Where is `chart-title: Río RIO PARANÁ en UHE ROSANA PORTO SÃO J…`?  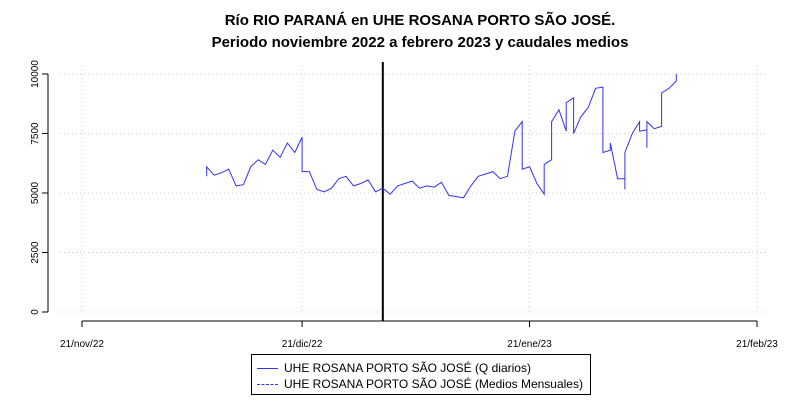
chart-title: Río RIO PARANÁ en UHE ROSANA PORTO SÃO J… is located at coordinates (420, 20).